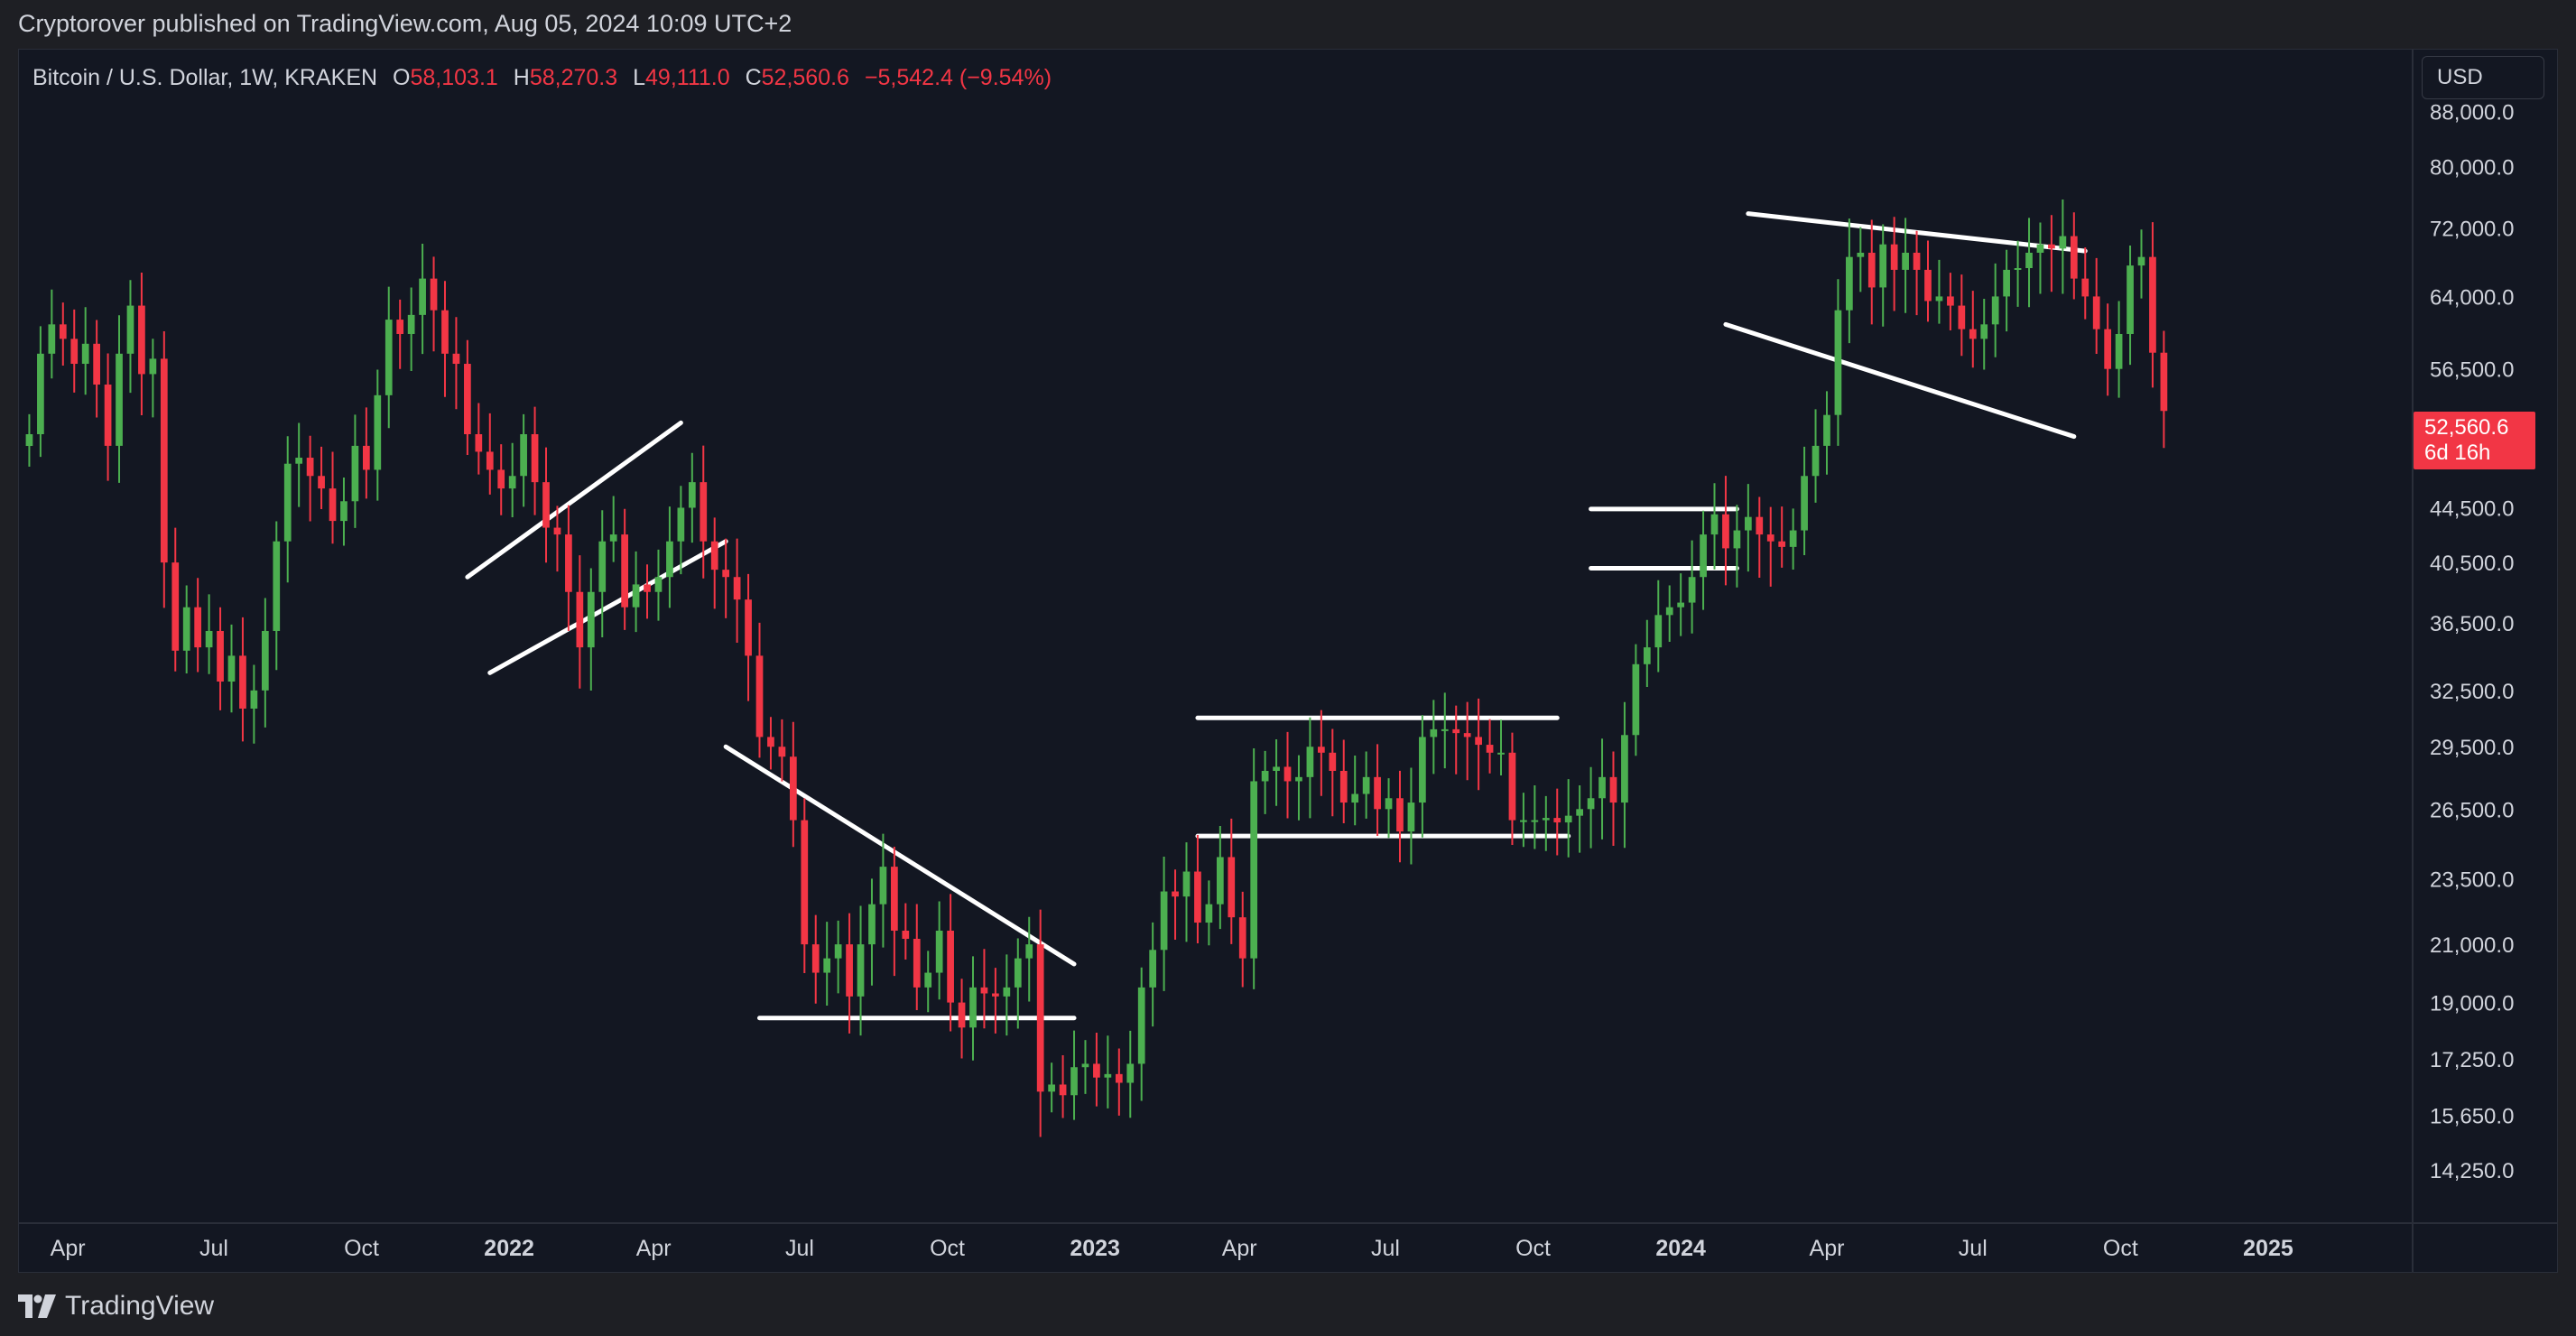  I want to click on price-tick-label: 29,500.0, so click(2472, 748).